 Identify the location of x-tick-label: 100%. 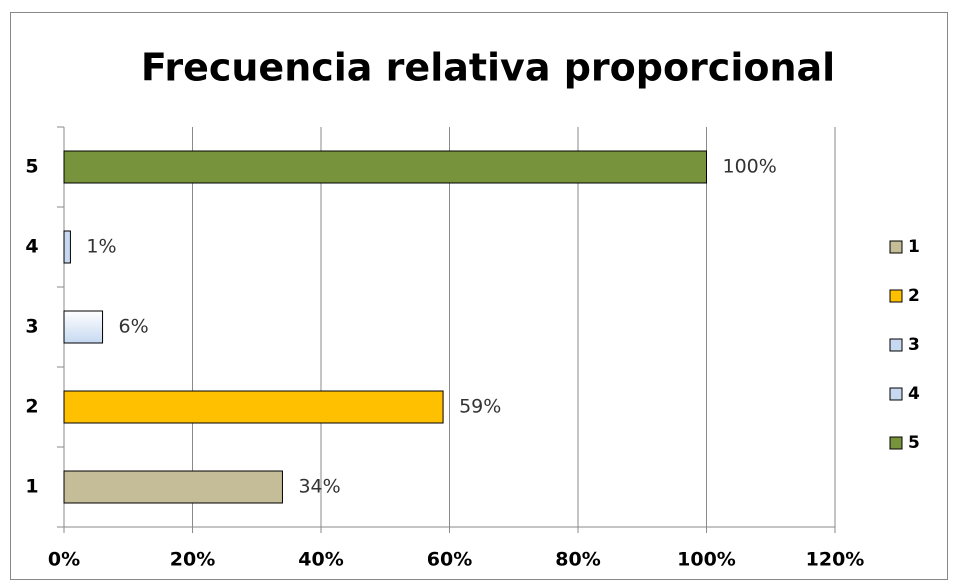
(706, 560).